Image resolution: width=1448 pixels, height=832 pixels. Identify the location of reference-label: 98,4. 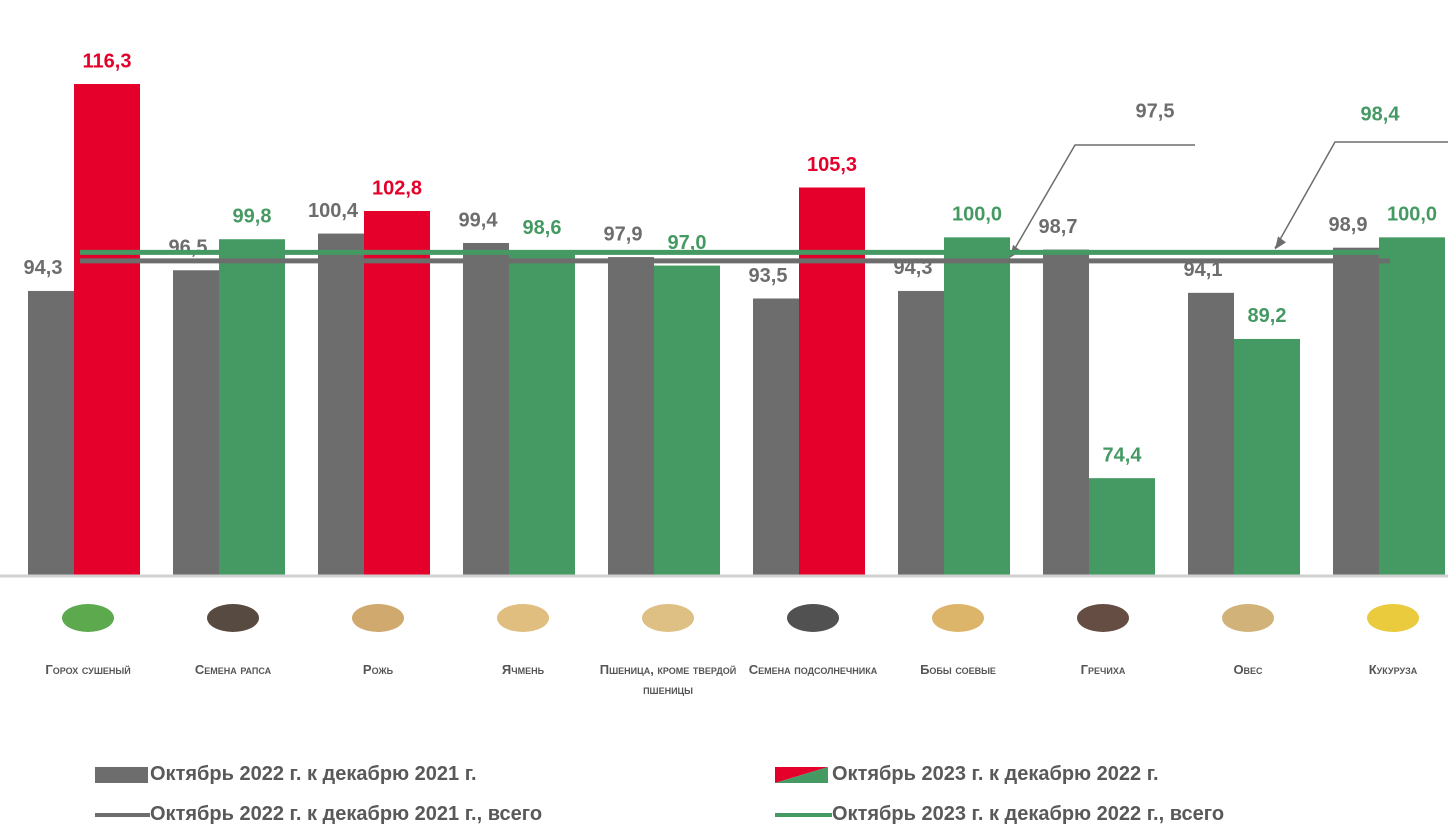
(1381, 114).